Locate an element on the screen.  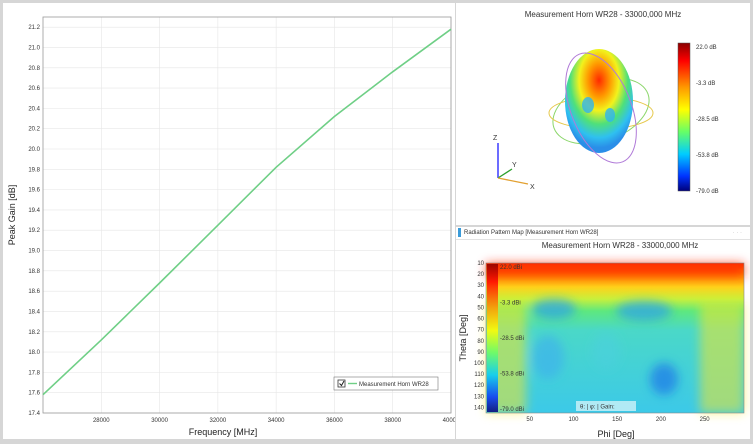
gain-y-tick-label: 17.6 is located at coordinates (34, 394).